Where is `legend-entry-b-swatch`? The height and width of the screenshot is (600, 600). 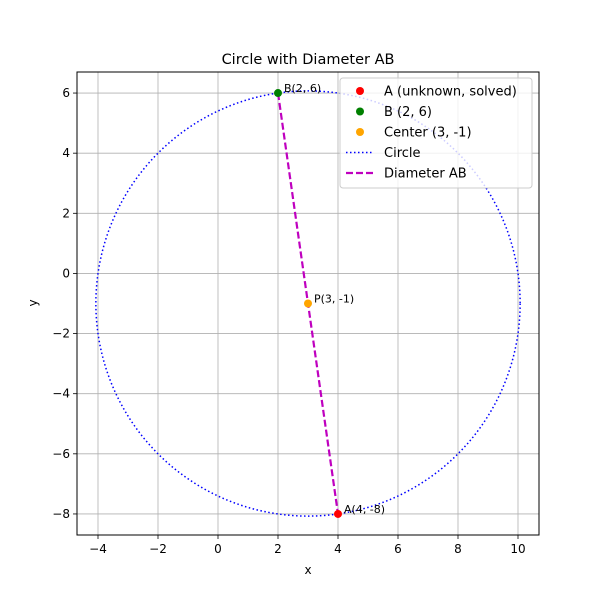 legend-entry-b-swatch is located at coordinates (360, 111).